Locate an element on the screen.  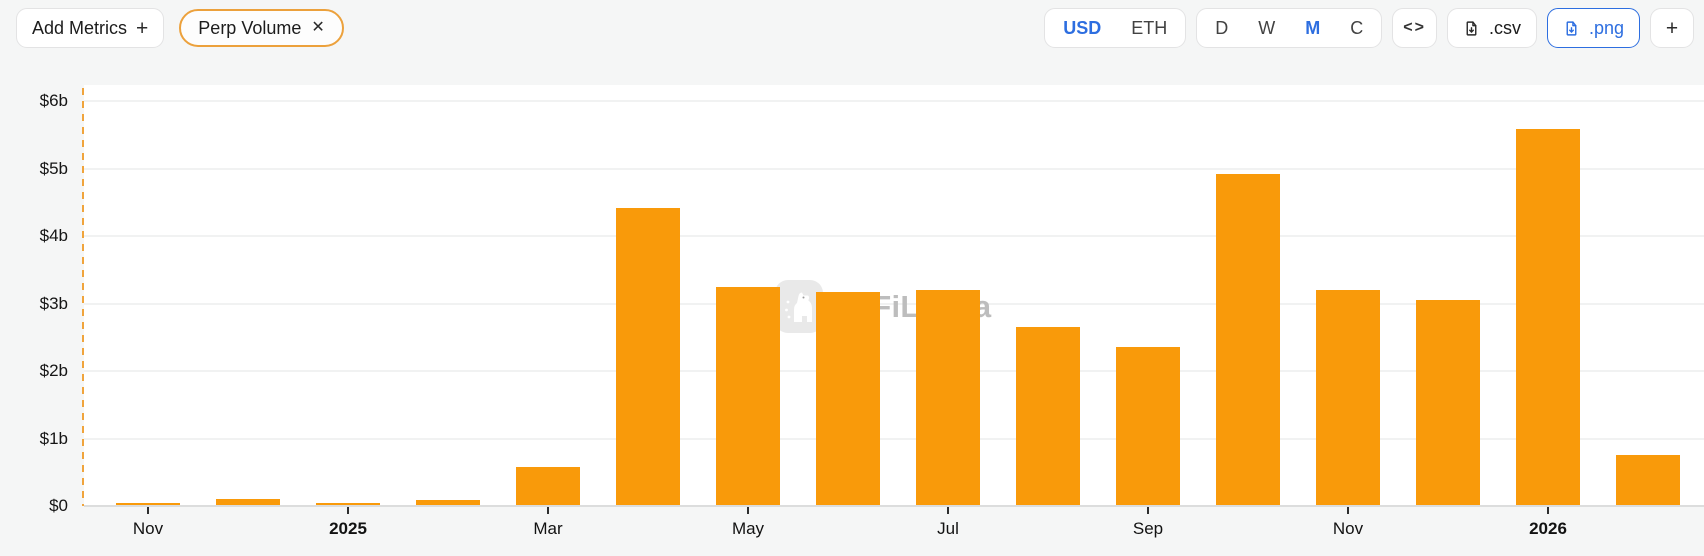
bar-apr-2025 is located at coordinates (648, 357).